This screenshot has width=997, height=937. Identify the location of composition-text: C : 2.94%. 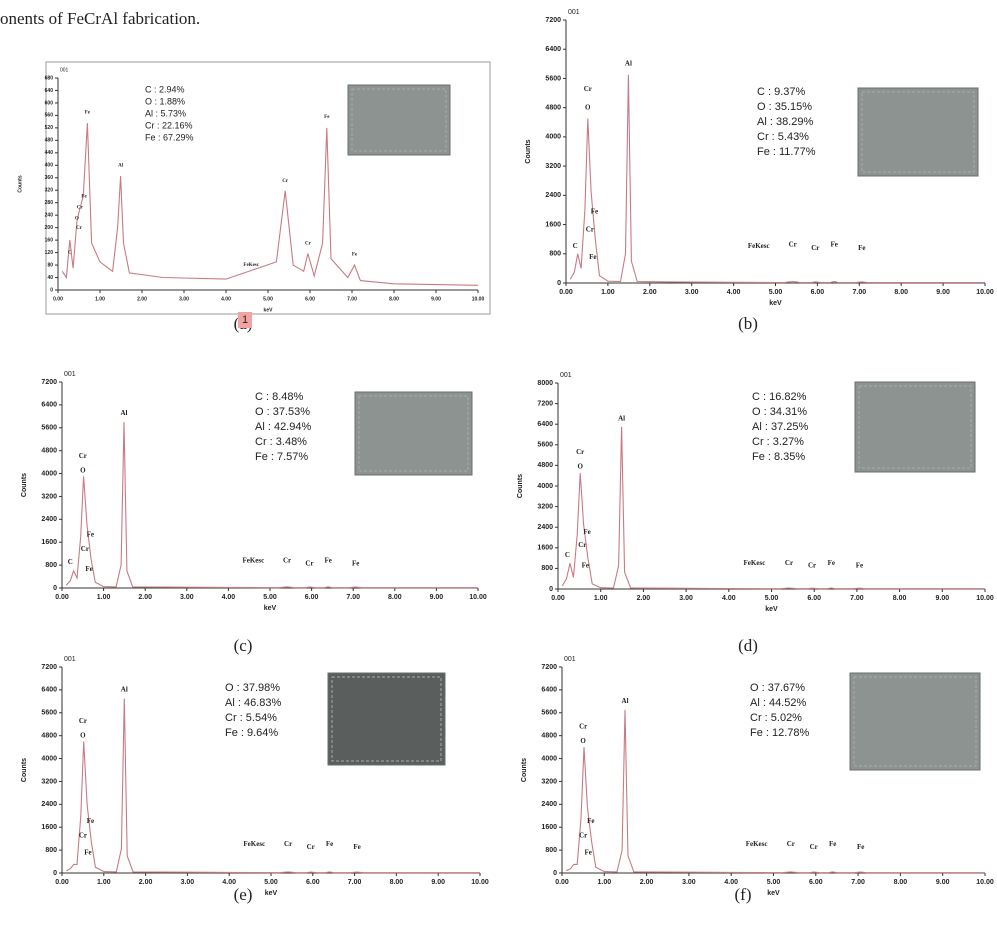
(165, 89).